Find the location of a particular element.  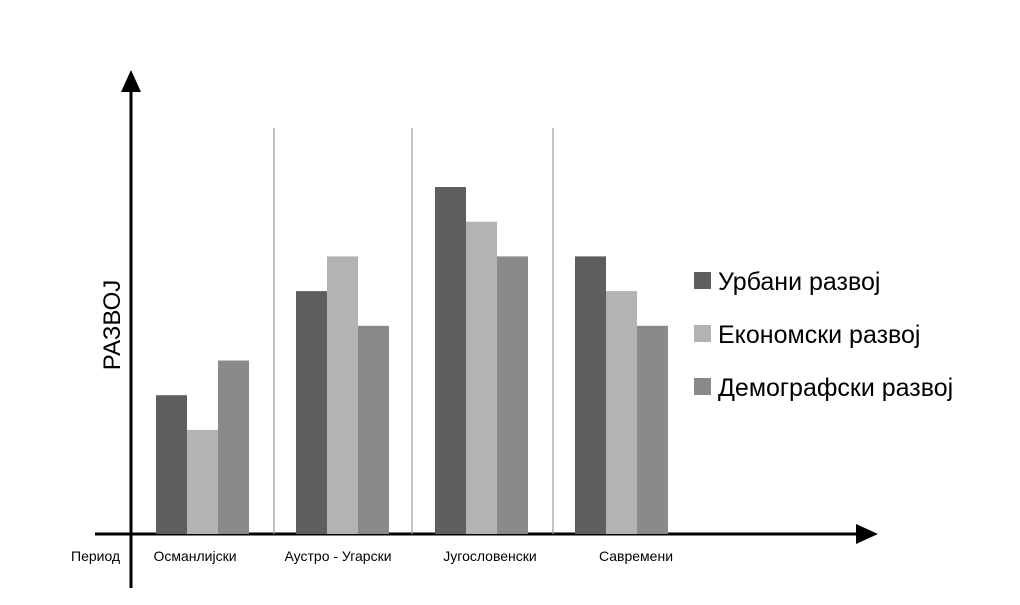

legend-label: Урбани развој is located at coordinates (799, 282).